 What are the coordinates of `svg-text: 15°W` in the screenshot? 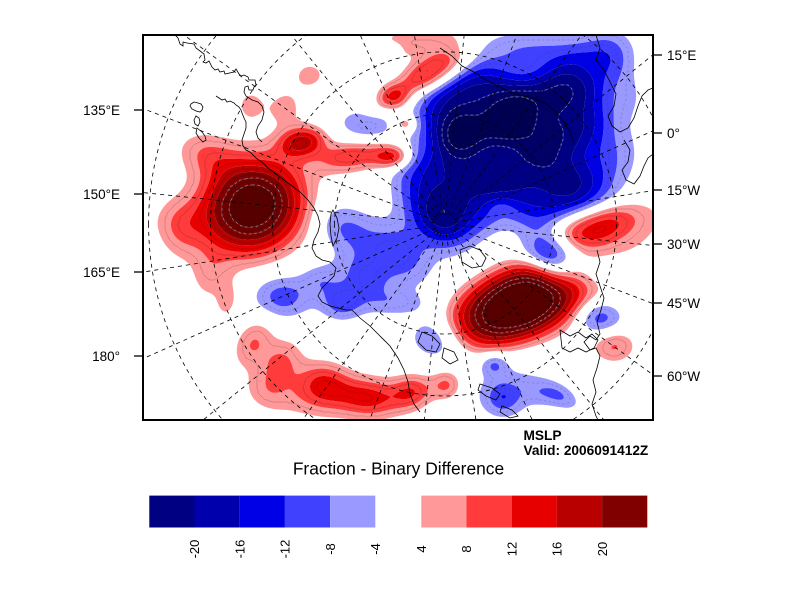 It's located at (683, 190).